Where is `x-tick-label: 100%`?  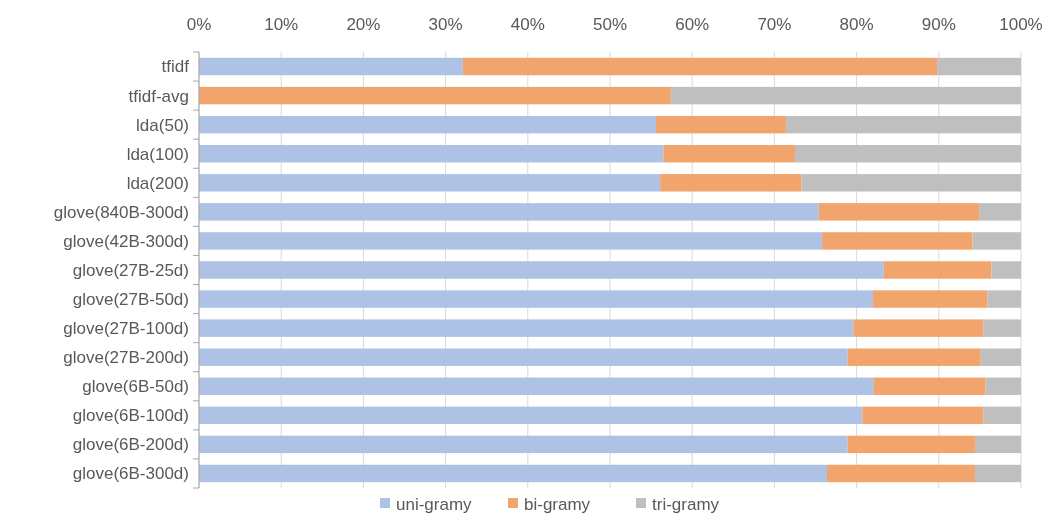 x-tick-label: 100% is located at coordinates (1021, 24).